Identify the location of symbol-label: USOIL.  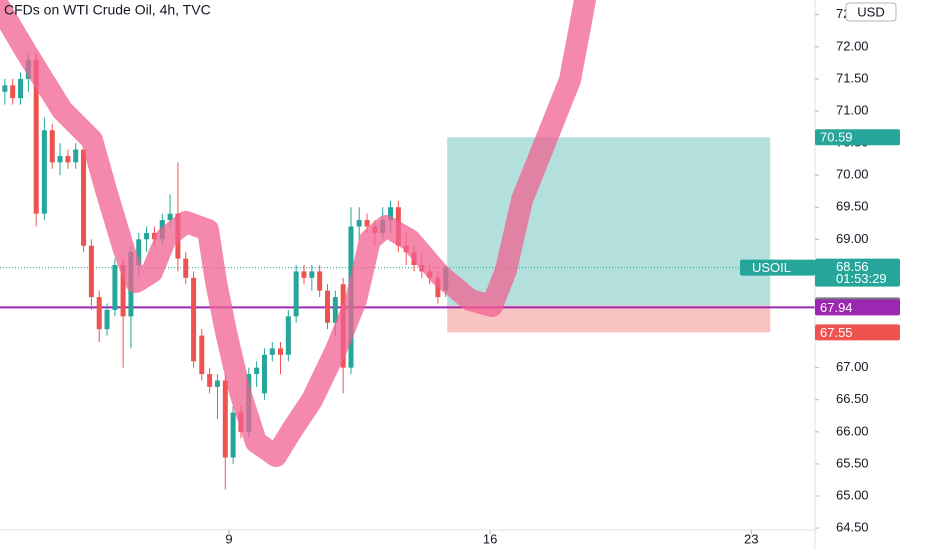
(771, 267).